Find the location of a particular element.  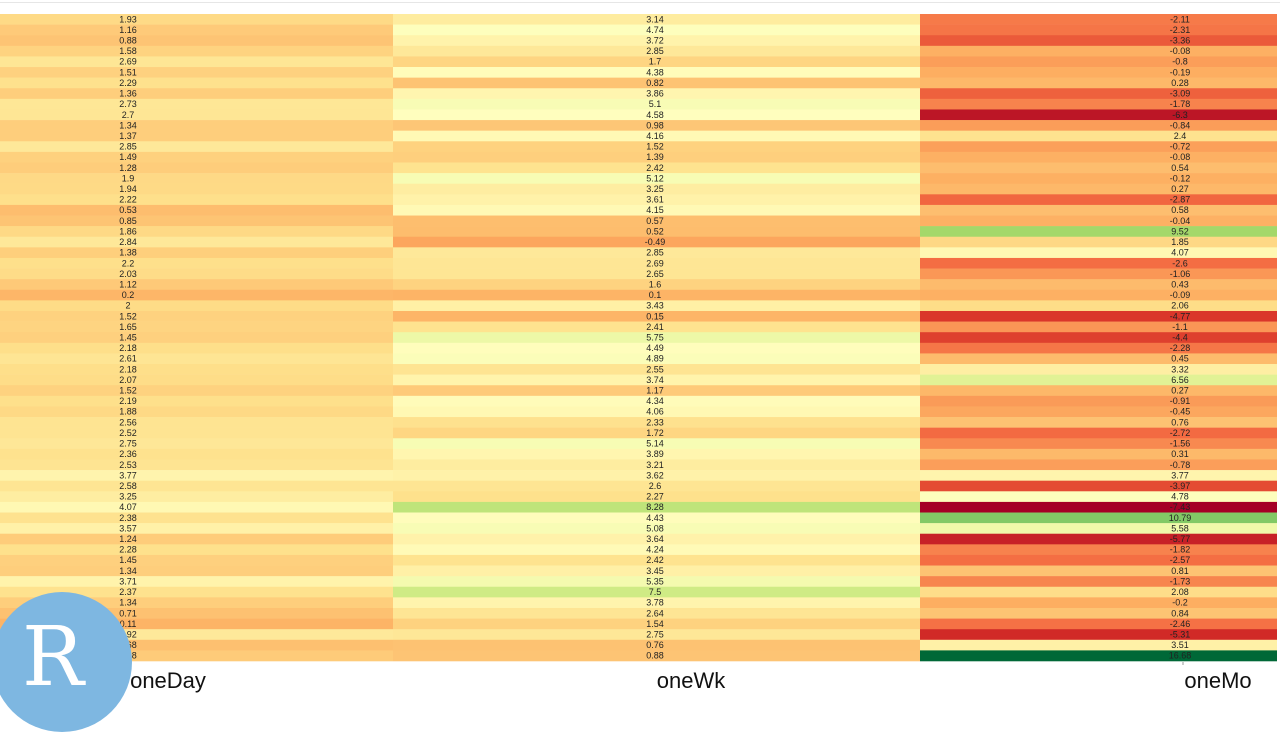

cell-value-label: 1.6 is located at coordinates (655, 284).